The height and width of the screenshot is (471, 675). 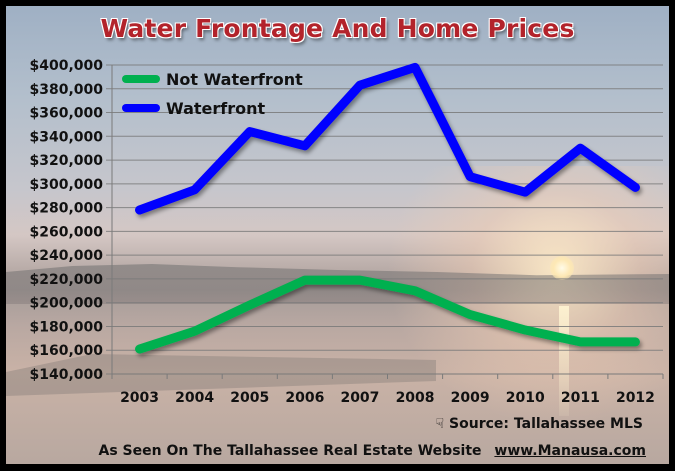 I want to click on chart-title: Water Frontage And Home Prices, so click(x=337, y=28).